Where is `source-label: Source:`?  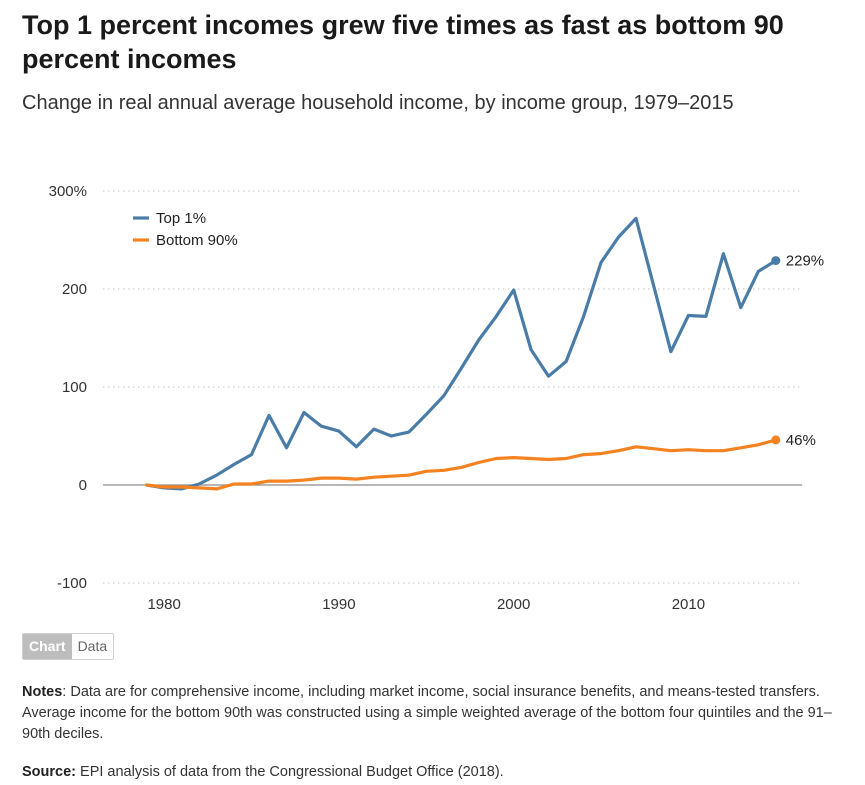
source-label: Source: is located at coordinates (49, 772).